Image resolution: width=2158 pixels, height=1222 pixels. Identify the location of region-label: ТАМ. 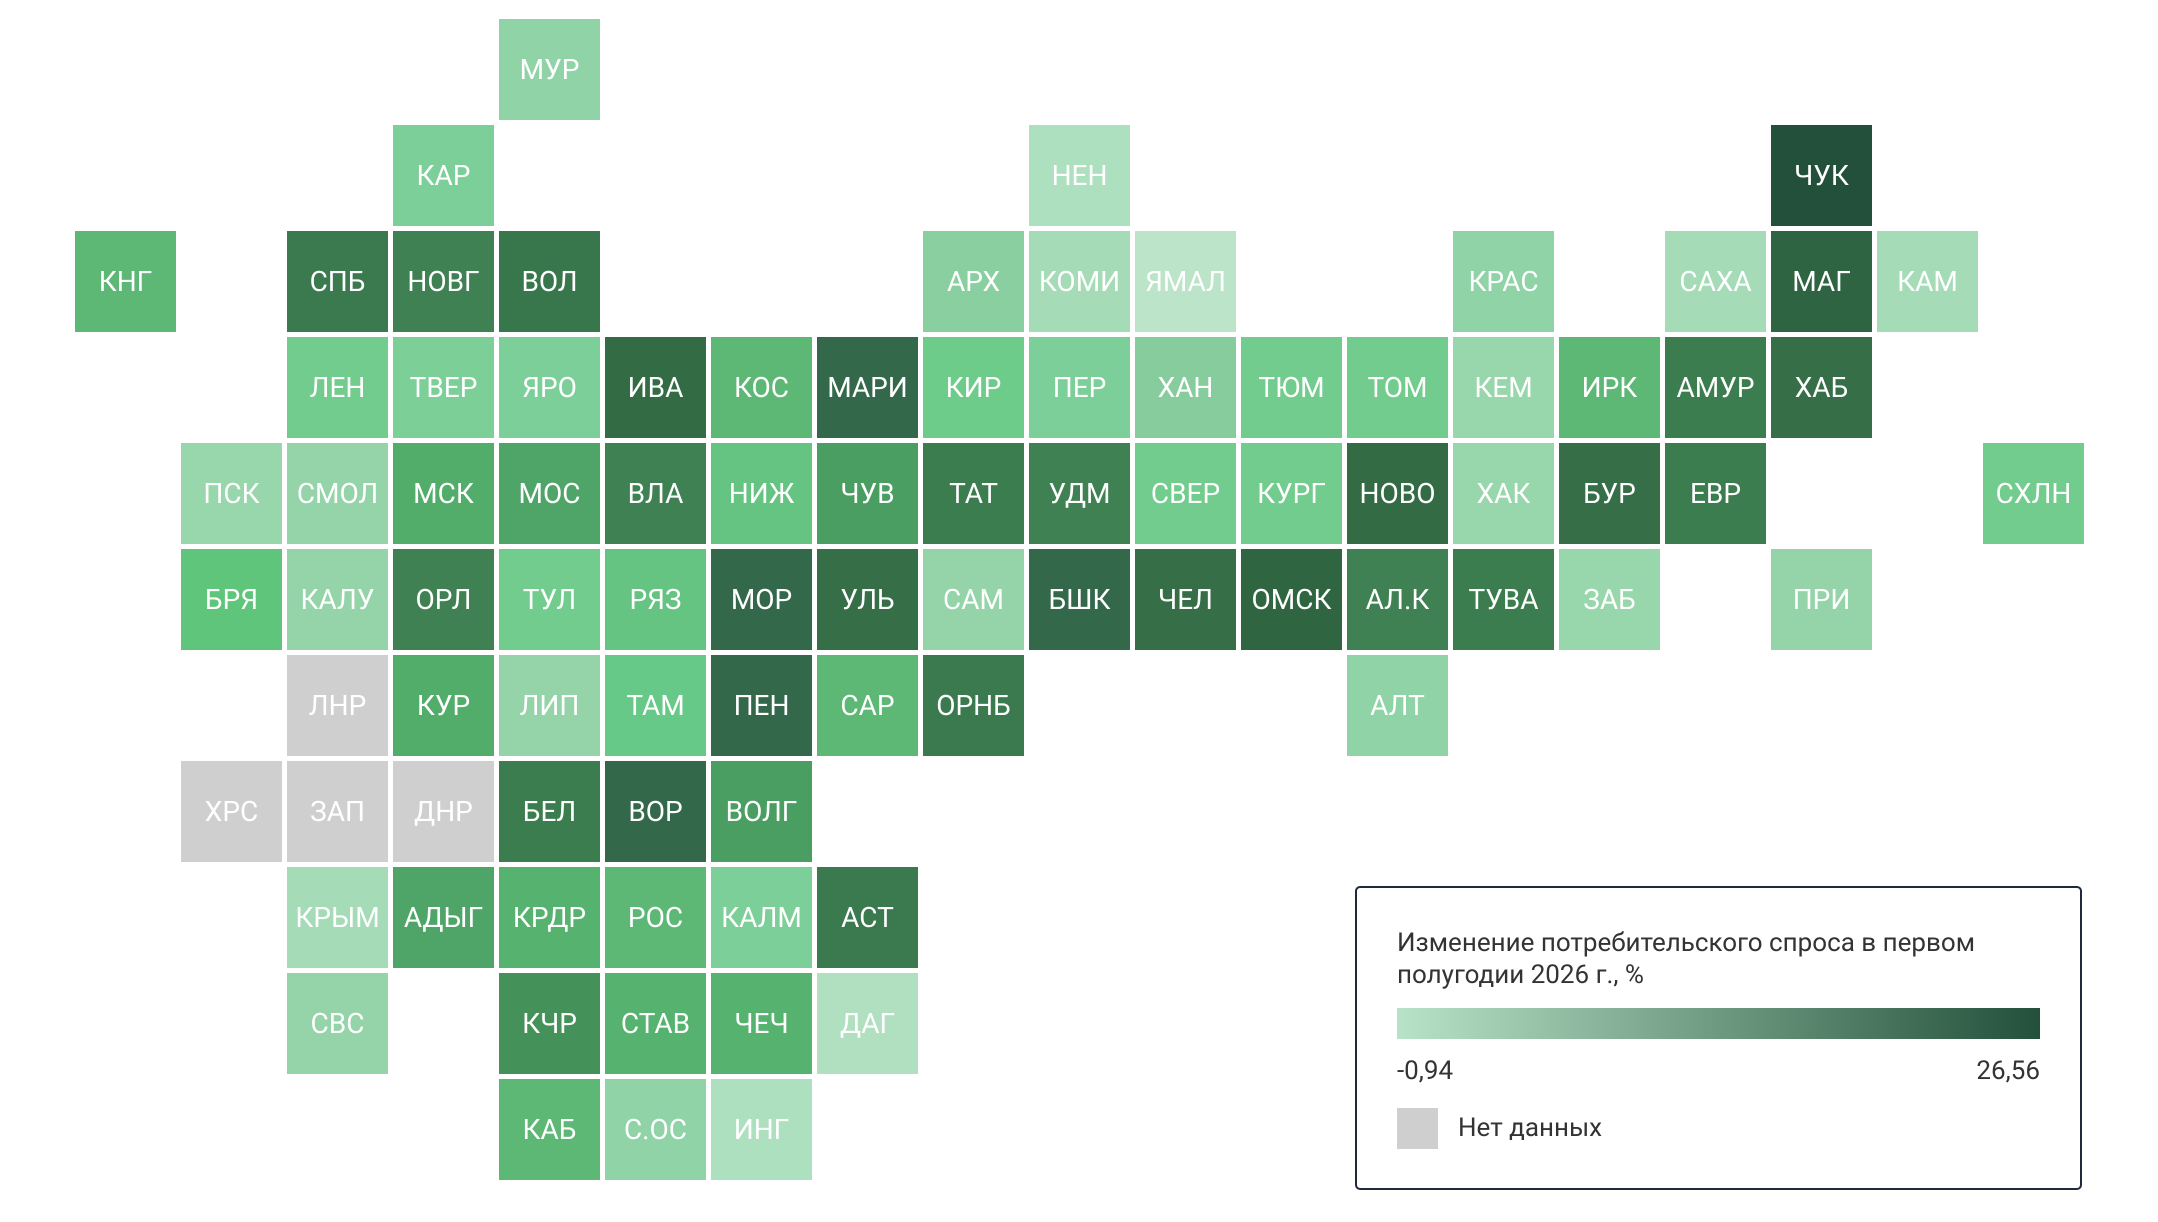
(655, 705).